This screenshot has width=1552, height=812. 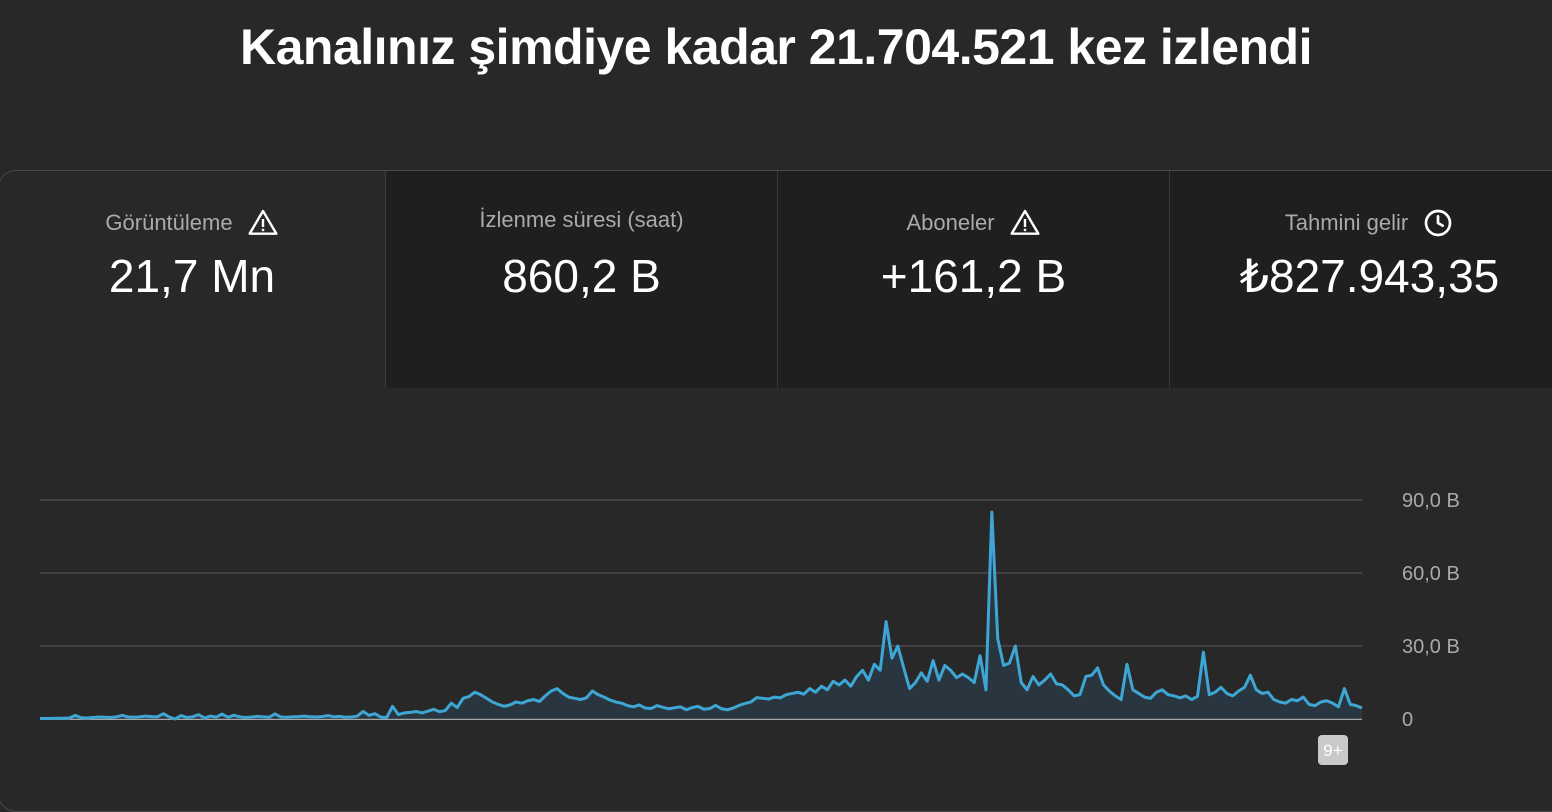 What do you see at coordinates (1369, 276) in the screenshot?
I see `tab-revenue-value: ₺827.943,35` at bounding box center [1369, 276].